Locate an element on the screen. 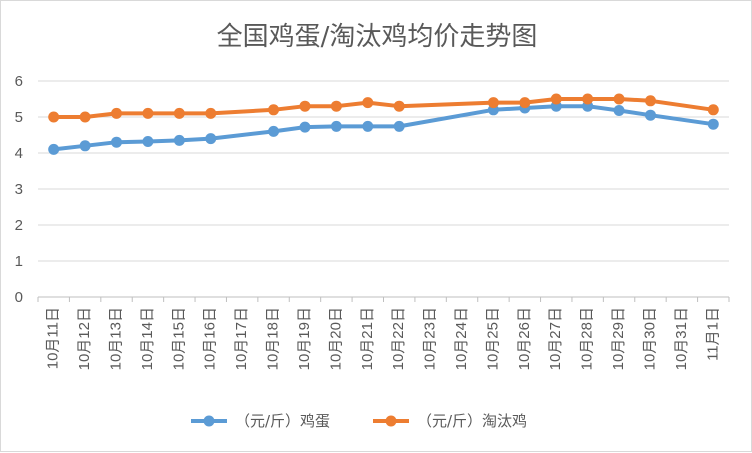 This screenshot has width=752, height=453. y-tick-label: 1 is located at coordinates (19, 261).